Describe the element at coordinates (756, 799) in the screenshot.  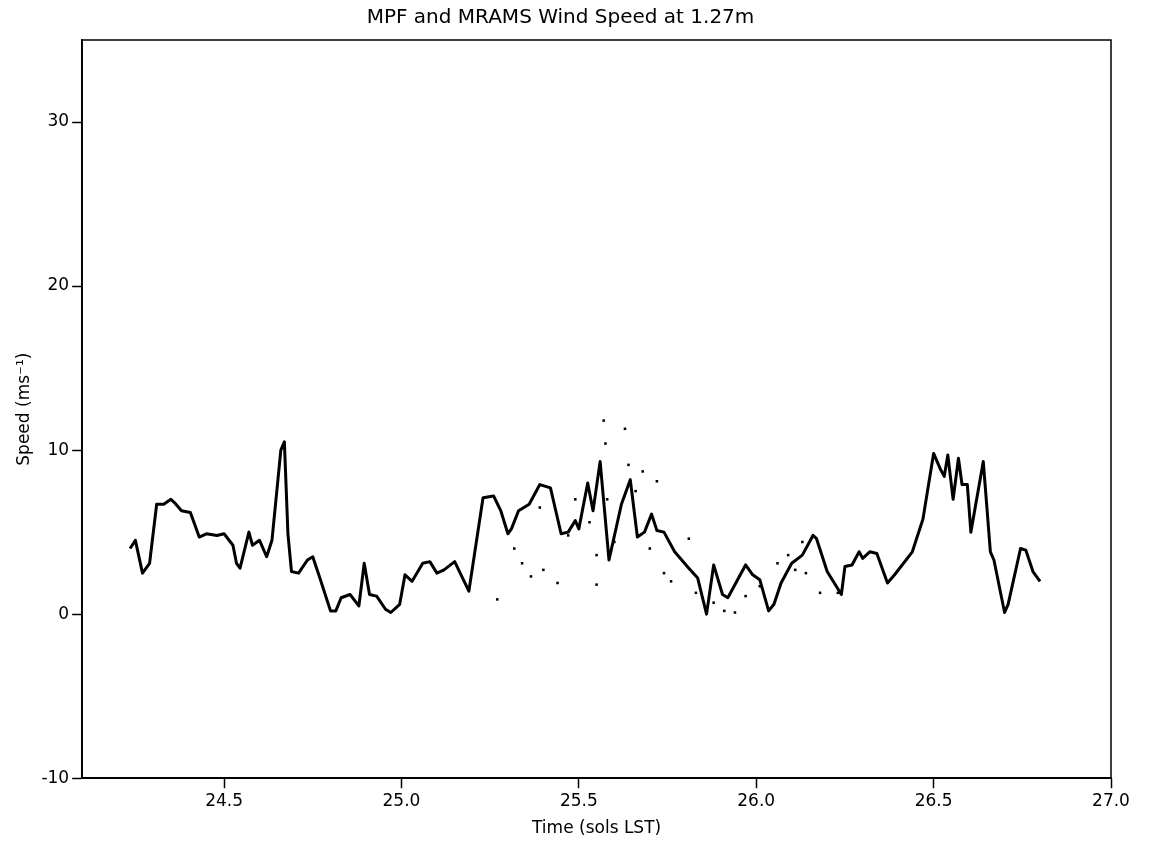
I see `x-tick-label: 26.0` at that location.